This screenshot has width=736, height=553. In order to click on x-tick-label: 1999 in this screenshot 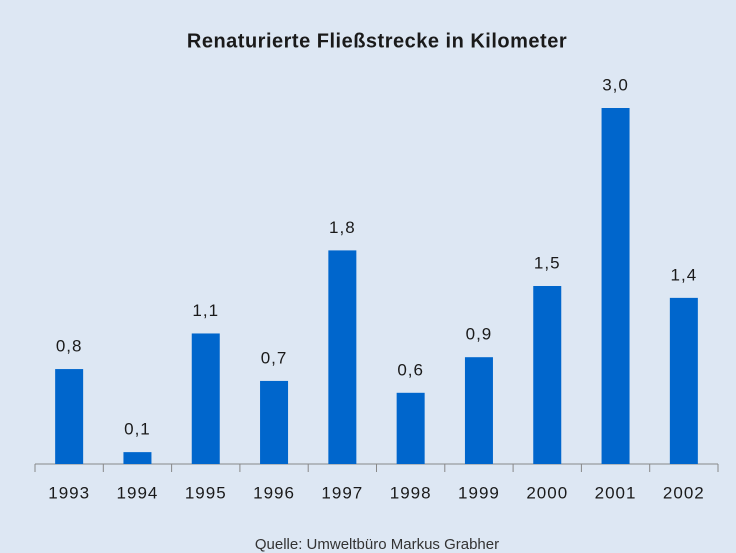, I will do `click(479, 492)`.